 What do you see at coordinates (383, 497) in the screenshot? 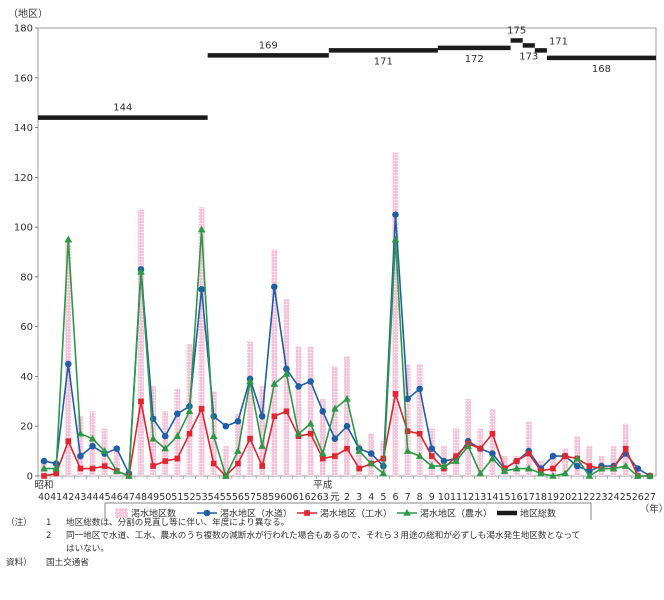
I see `x-tick-label: 5` at bounding box center [383, 497].